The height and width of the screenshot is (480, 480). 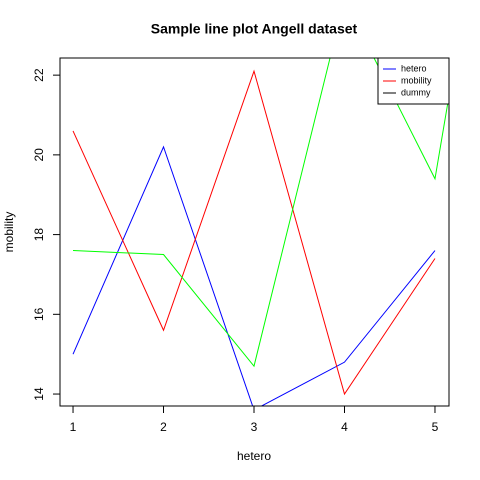 What do you see at coordinates (39, 235) in the screenshot?
I see `y-tick-label: 18` at bounding box center [39, 235].